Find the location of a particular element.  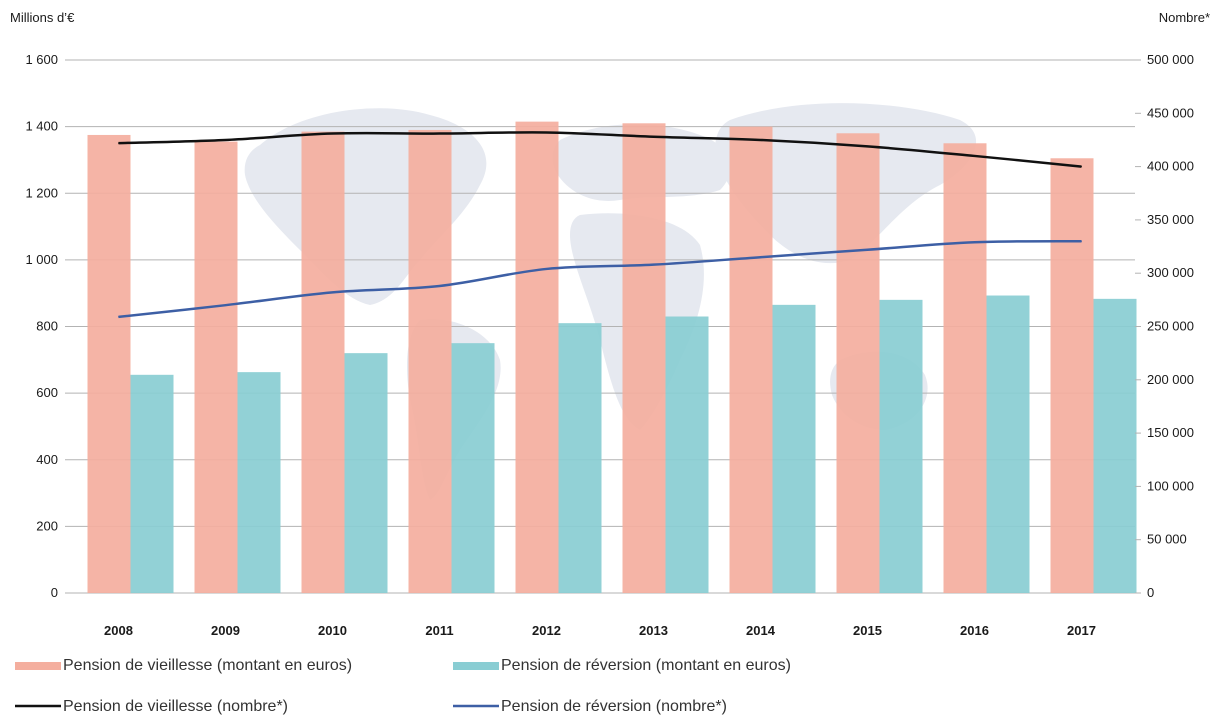

right-tick-label: 200 000 is located at coordinates (1170, 379).